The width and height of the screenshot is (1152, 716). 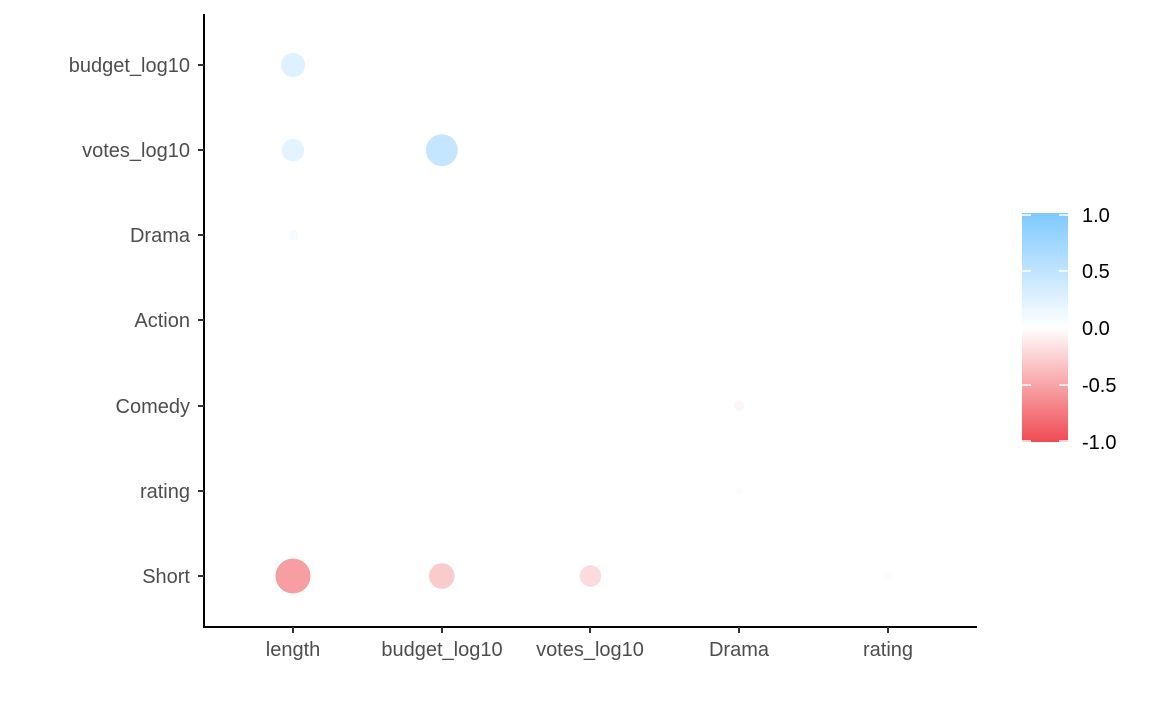 I want to click on y-tick-label: Short, so click(x=166, y=577).